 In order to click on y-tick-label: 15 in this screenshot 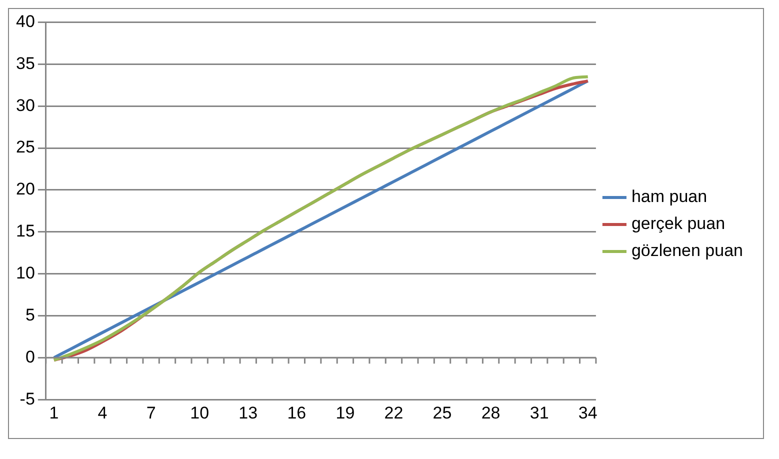, I will do `click(25, 231)`.